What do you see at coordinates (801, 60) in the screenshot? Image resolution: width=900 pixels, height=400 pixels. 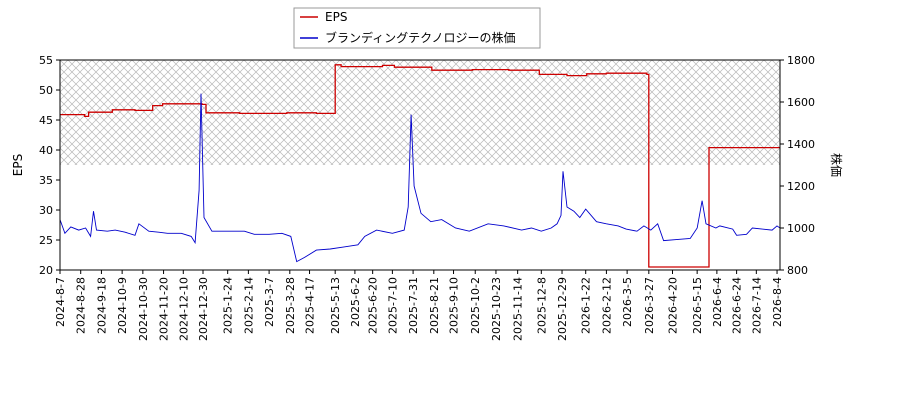 I see `y-right-tick-label: 1800` at bounding box center [801, 60].